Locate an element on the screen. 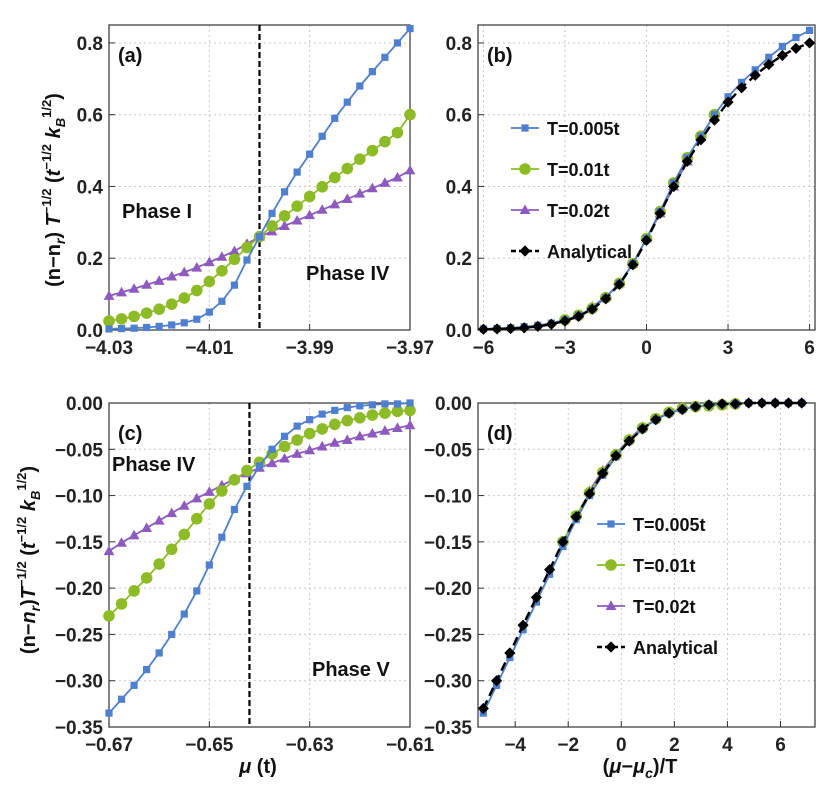  x-axis-label-scaled: (μ−μc)/T is located at coordinates (640, 768).